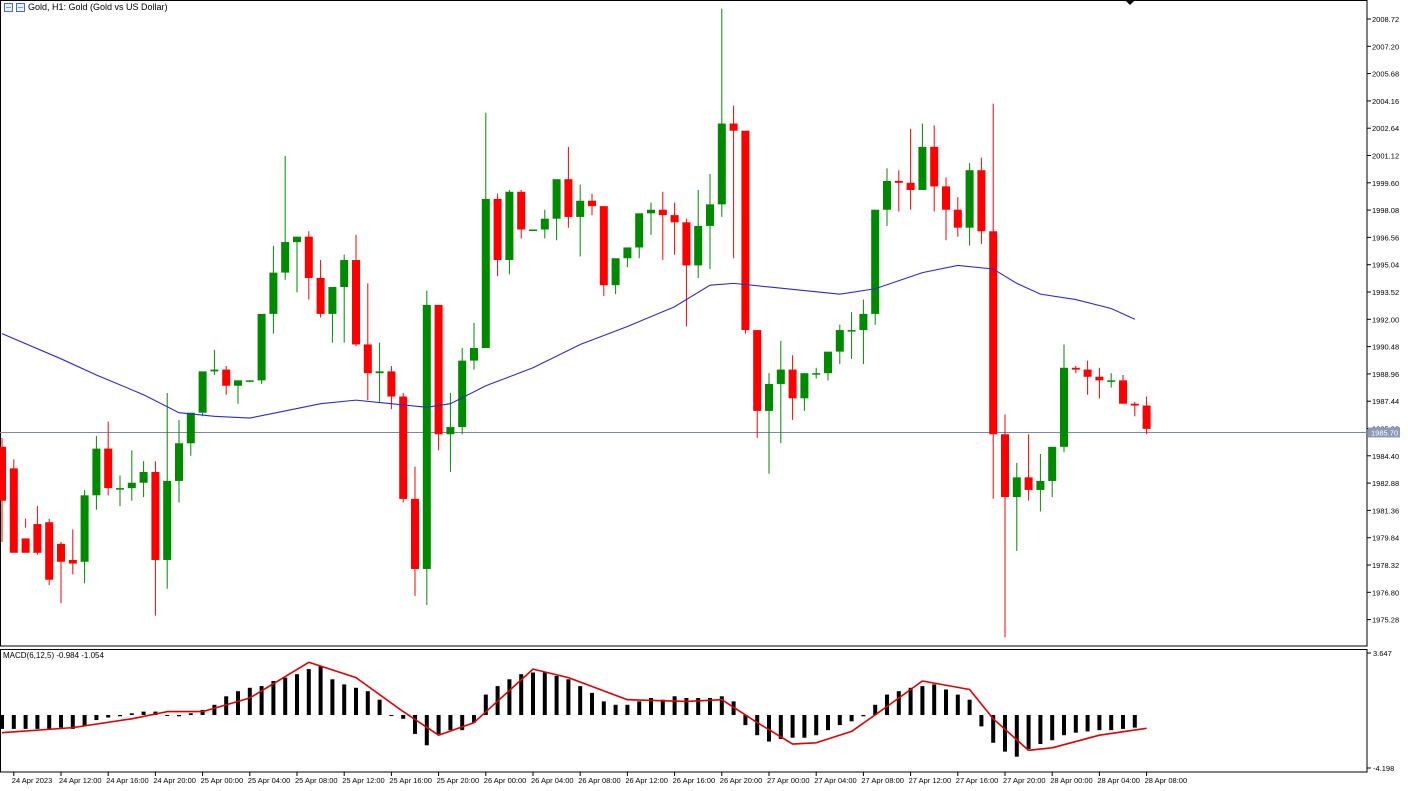  What do you see at coordinates (1382, 653) in the screenshot?
I see `macd-tick-label: 3.647` at bounding box center [1382, 653].